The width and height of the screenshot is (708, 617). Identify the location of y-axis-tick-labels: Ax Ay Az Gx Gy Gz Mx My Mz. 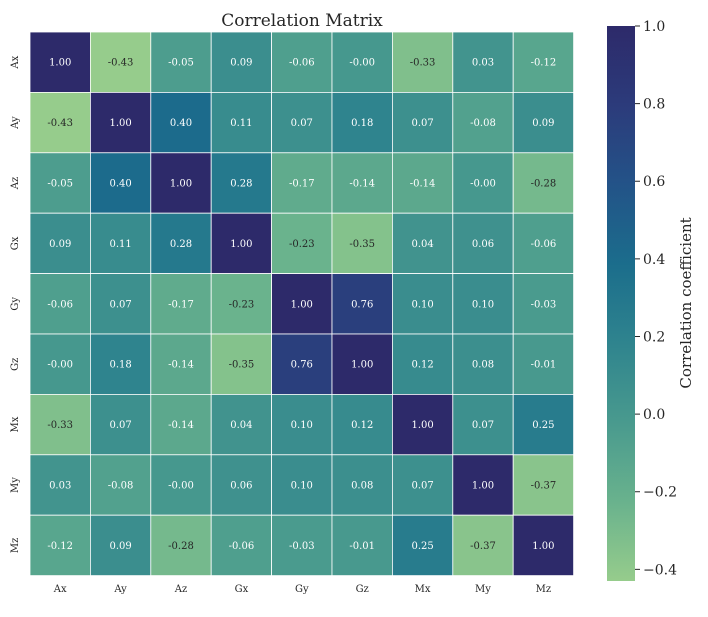
(15, 304).